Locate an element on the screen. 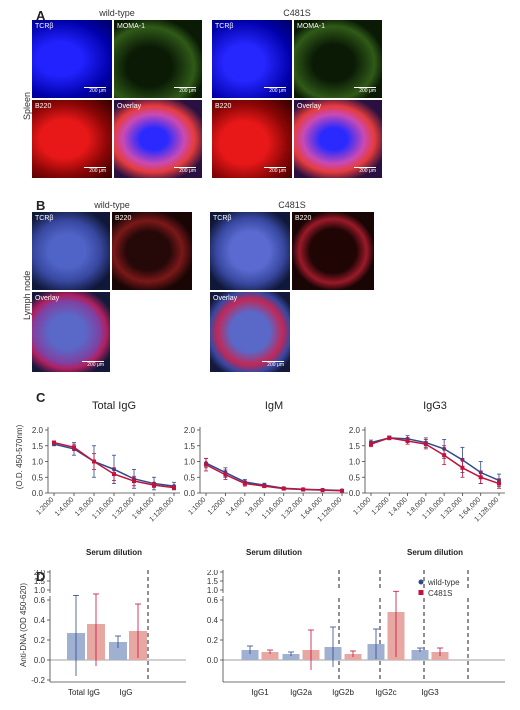 The width and height of the screenshot is (520, 710). spleen-mut-title: C481S is located at coordinates (297, 13).